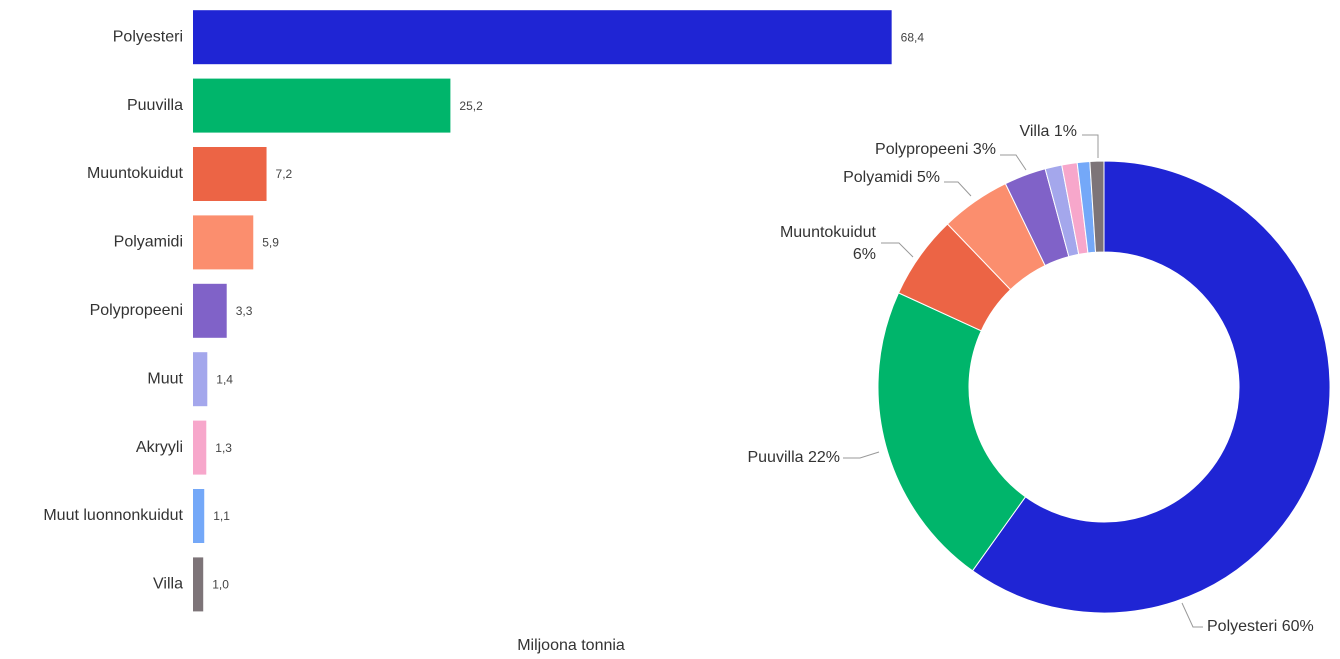 This screenshot has height=659, width=1340. What do you see at coordinates (113, 515) in the screenshot?
I see `category-label: Muut luonnonkuidut` at bounding box center [113, 515].